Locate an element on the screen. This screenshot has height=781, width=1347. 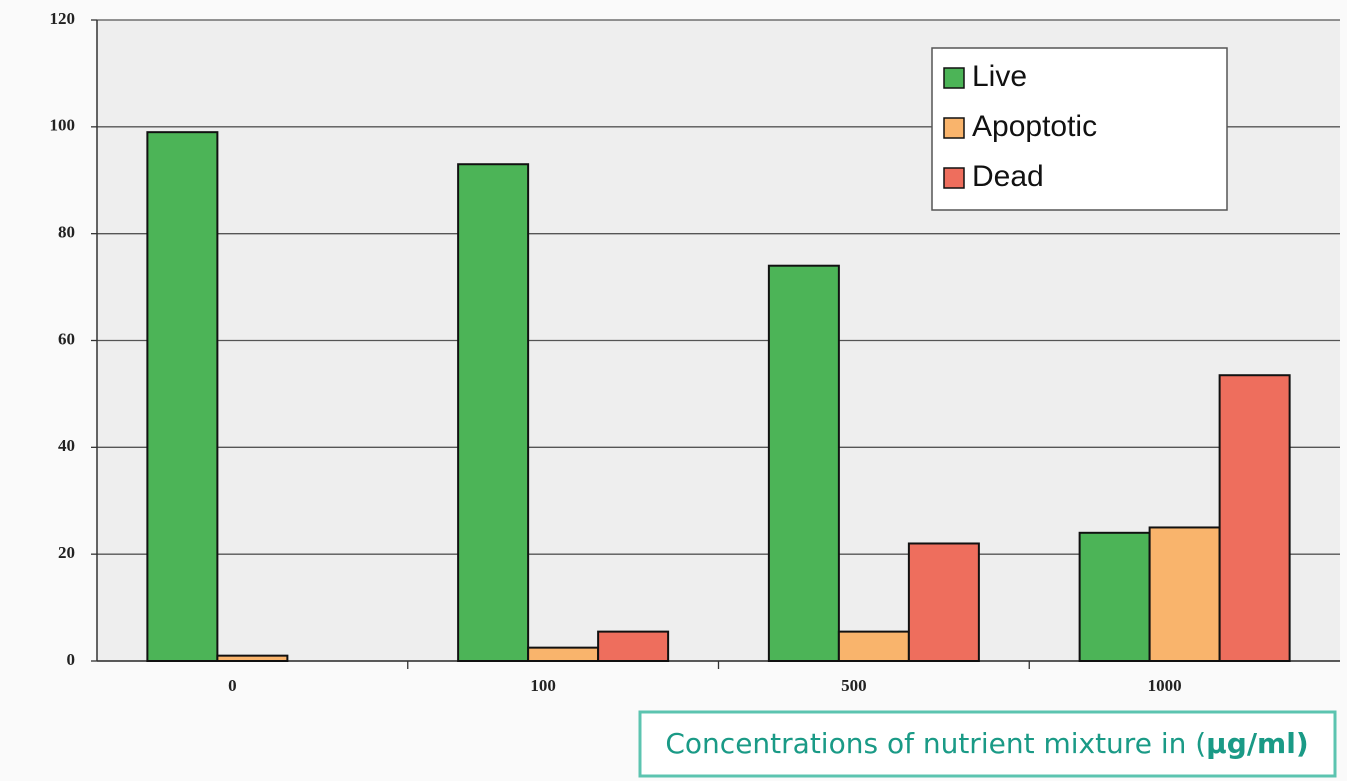
x-tick-label: 0 is located at coordinates (232, 685).